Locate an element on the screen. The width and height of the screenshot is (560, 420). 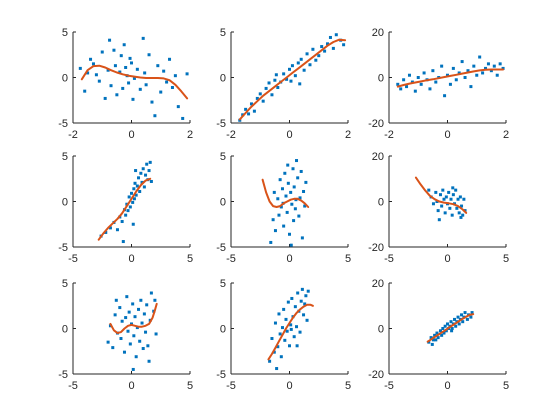
fit-curve is located at coordinates (441, 195).